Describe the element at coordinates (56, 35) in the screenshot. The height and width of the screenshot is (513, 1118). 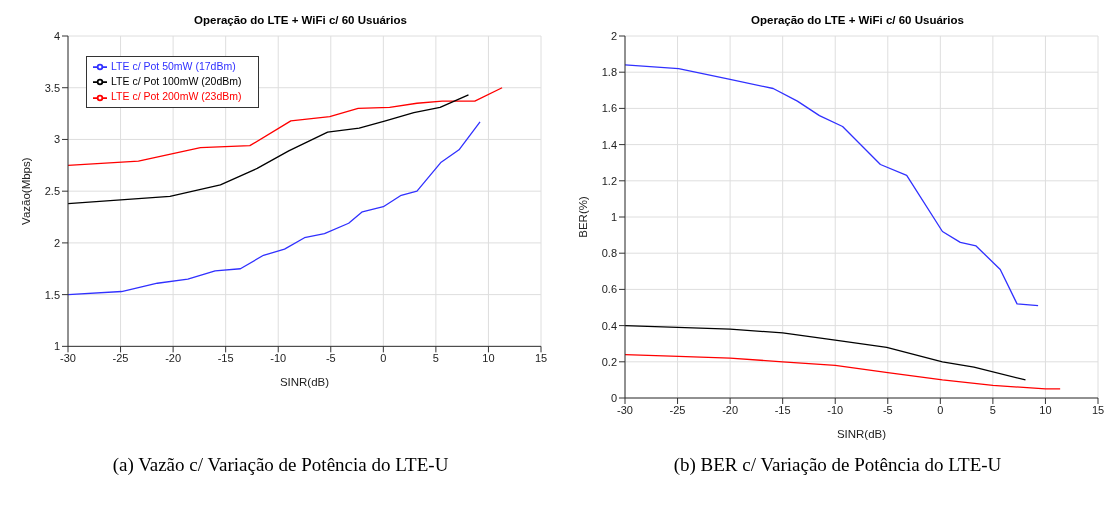
I see `y-tick-label: 4` at that location.